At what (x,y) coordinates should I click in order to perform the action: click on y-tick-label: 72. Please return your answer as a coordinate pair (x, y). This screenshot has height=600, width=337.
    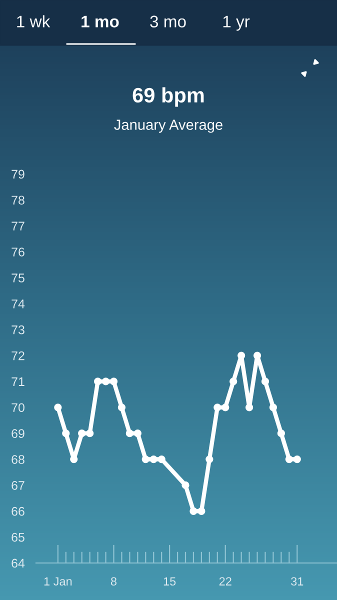
    Looking at the image, I should click on (18, 355).